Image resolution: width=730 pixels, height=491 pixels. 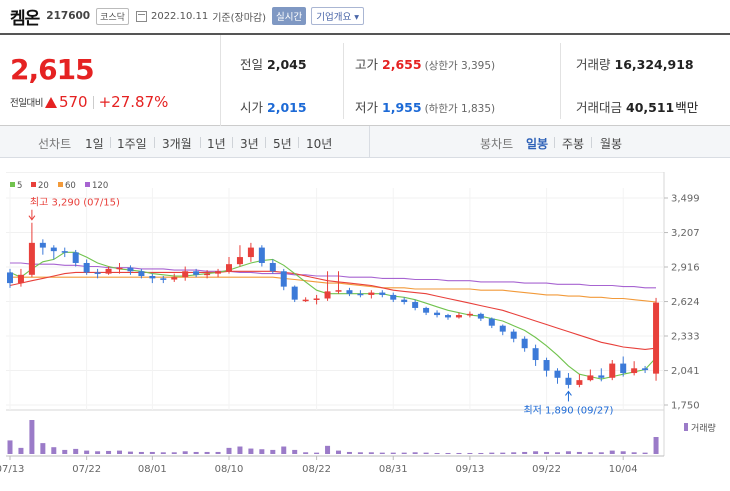 I want to click on period-1-day: 1일, so click(x=94, y=144).